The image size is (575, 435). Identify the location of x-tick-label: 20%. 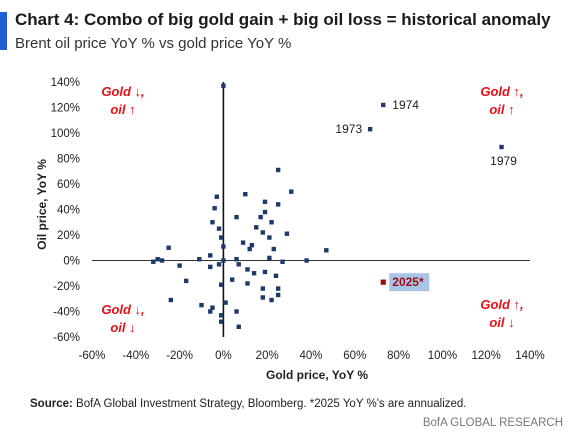
(267, 356).